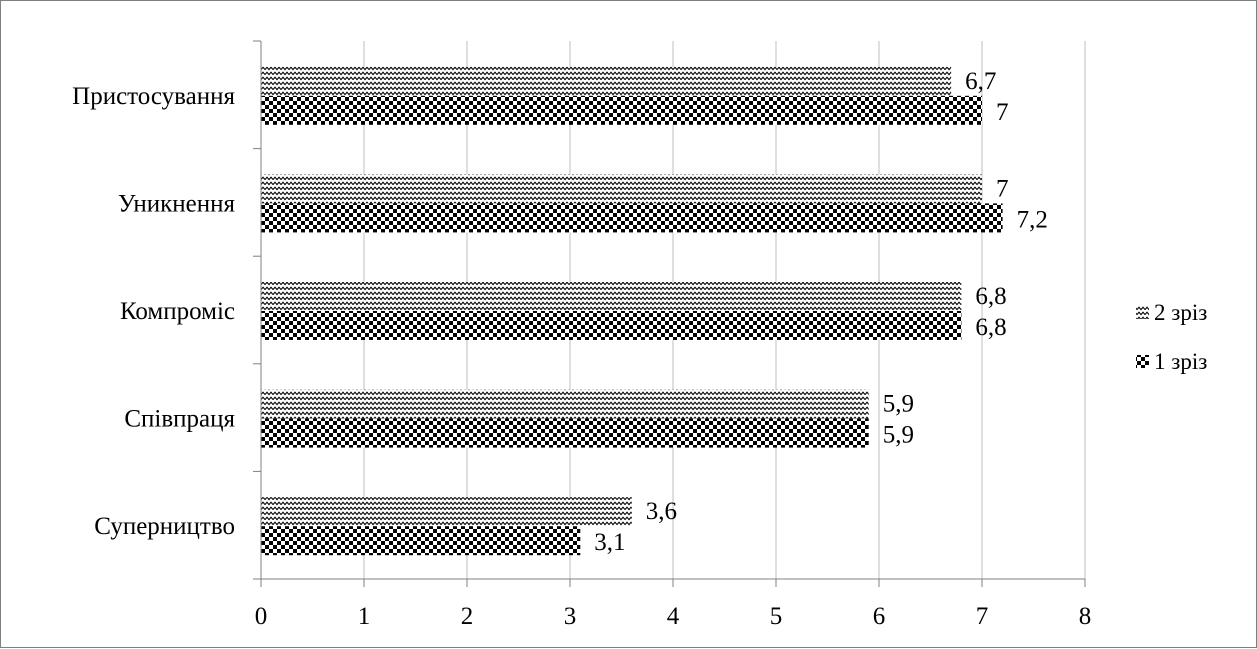  What do you see at coordinates (1085, 616) in the screenshot?
I see `x-tick-label: 8` at bounding box center [1085, 616].